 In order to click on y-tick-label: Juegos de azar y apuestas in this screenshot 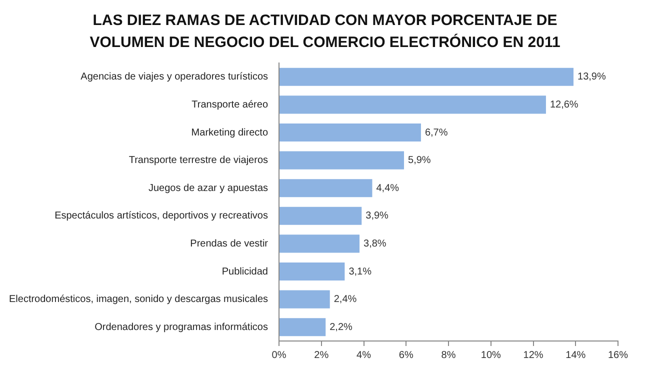, I will do `click(208, 188)`.